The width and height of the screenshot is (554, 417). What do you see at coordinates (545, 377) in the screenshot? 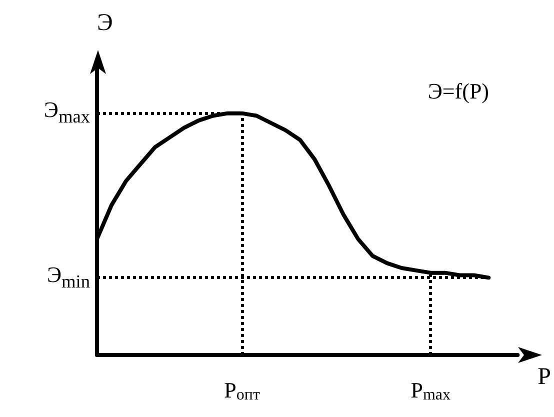
I see `x-axis-title: P` at bounding box center [545, 377].